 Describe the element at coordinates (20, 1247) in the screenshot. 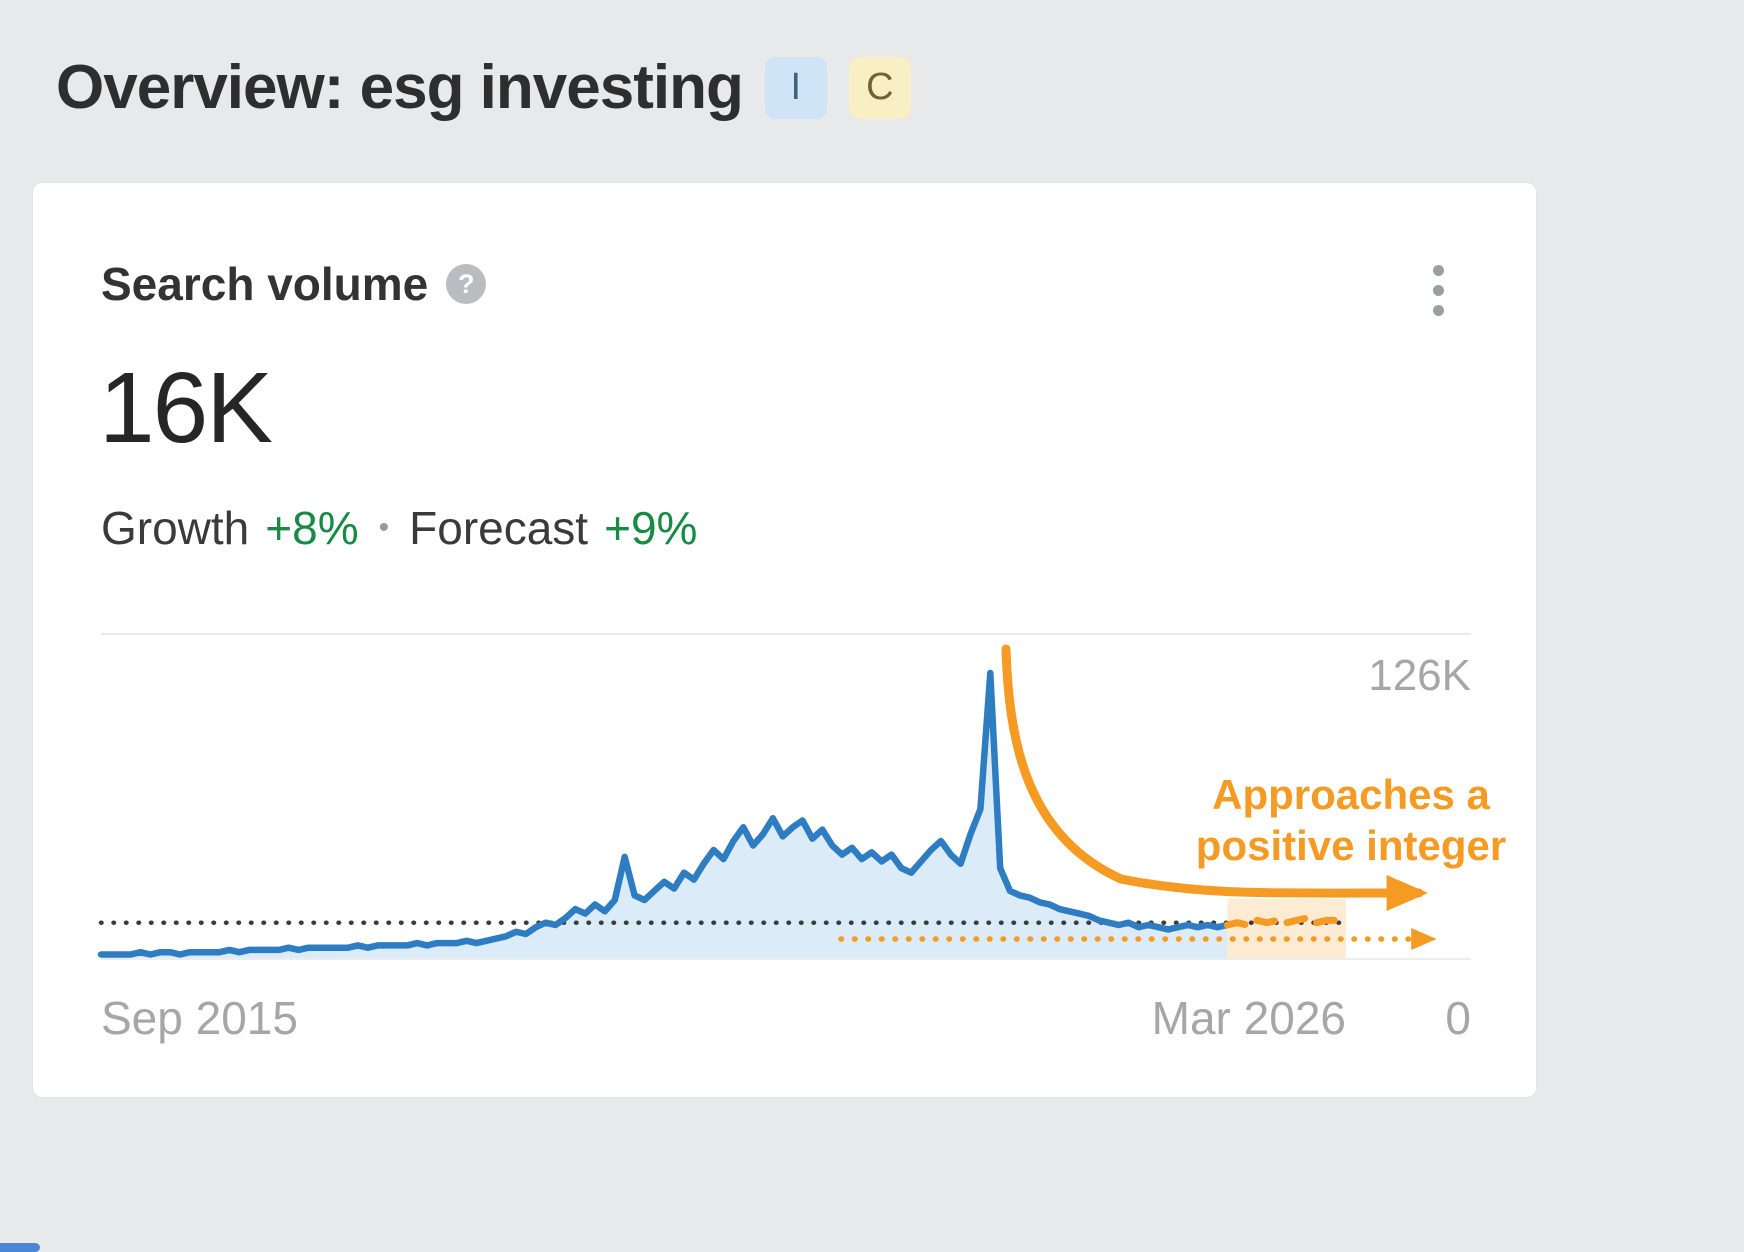

I see `cropped-chart-fragment` at that location.